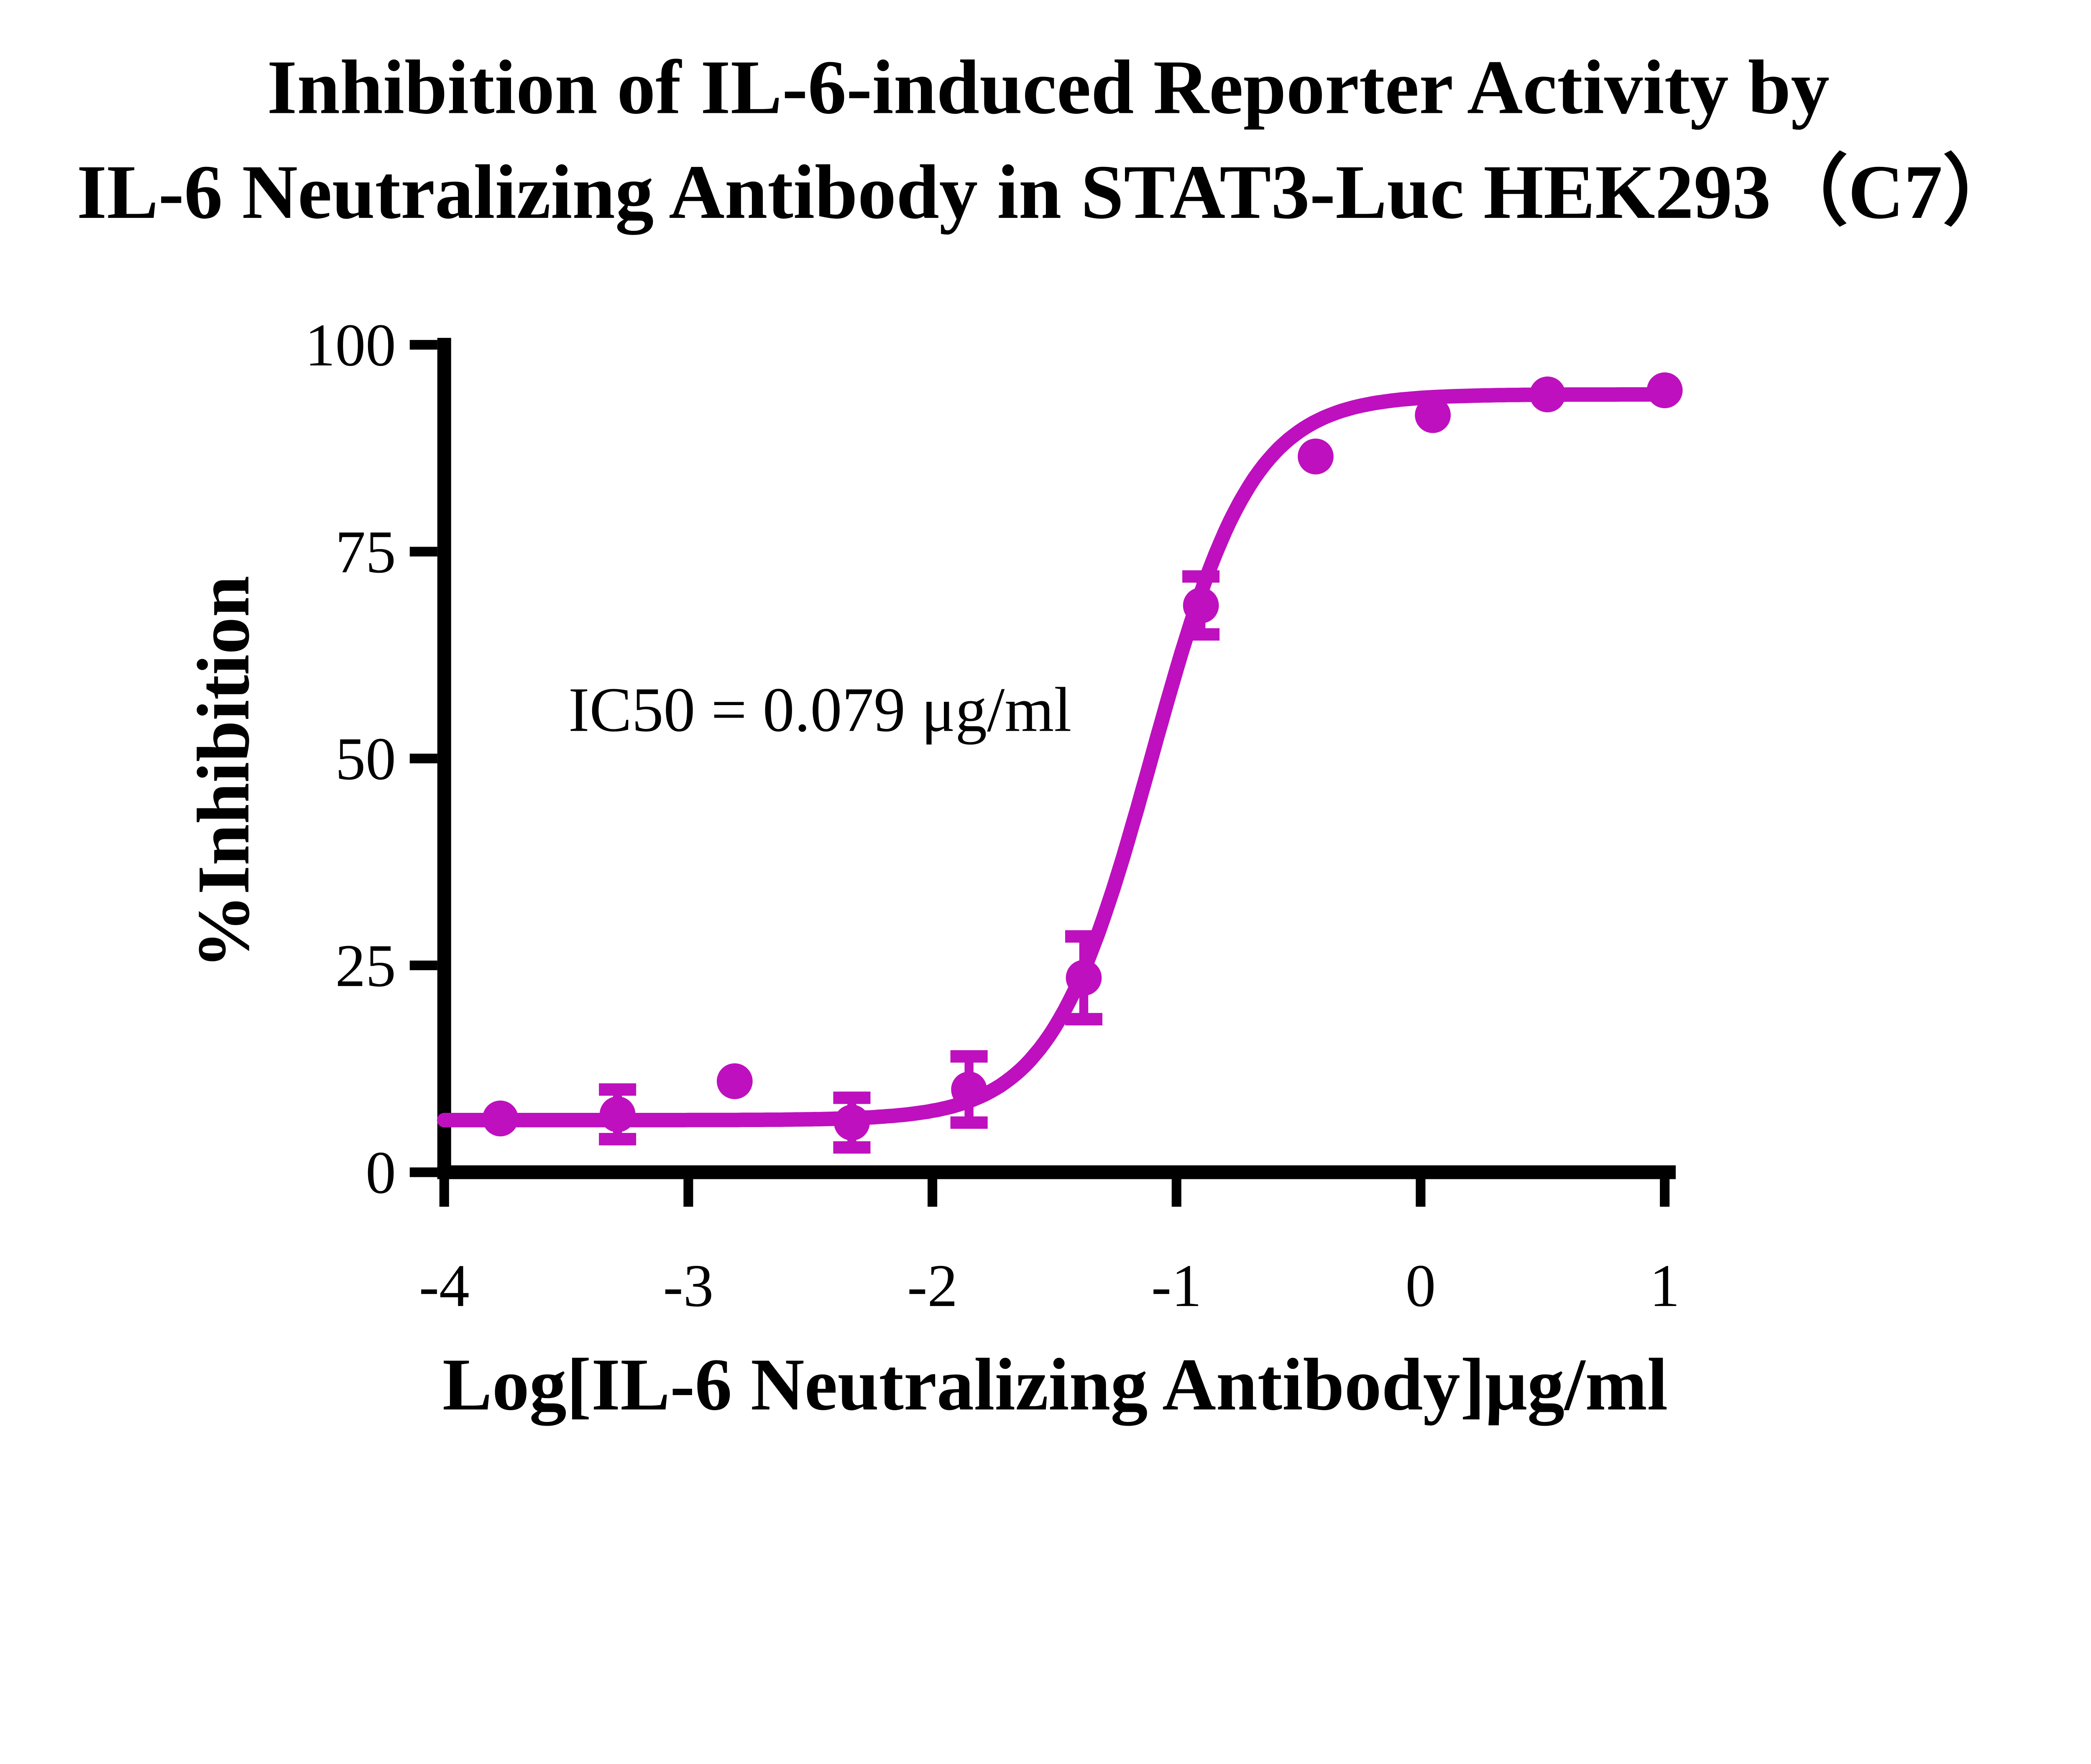  What do you see at coordinates (932, 1286) in the screenshot?
I see `x-tick-label: -2` at bounding box center [932, 1286].